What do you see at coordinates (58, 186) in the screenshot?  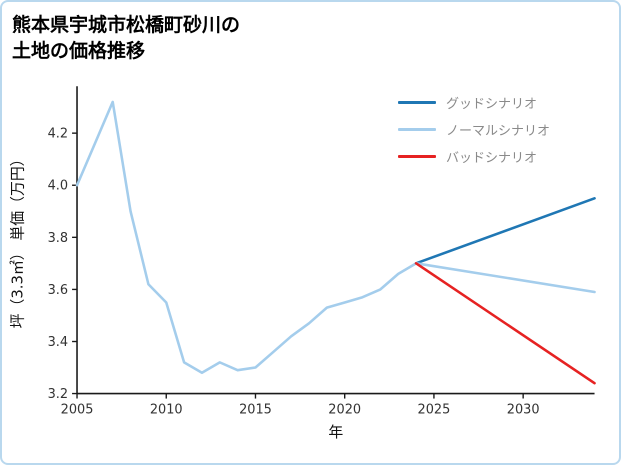 I see `svg-text: 4.0` at bounding box center [58, 186].